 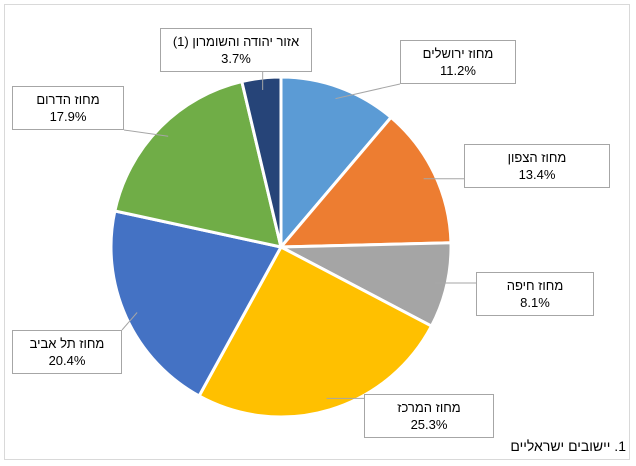 I want to click on slice-label-value: 20.4%, so click(x=67, y=360).